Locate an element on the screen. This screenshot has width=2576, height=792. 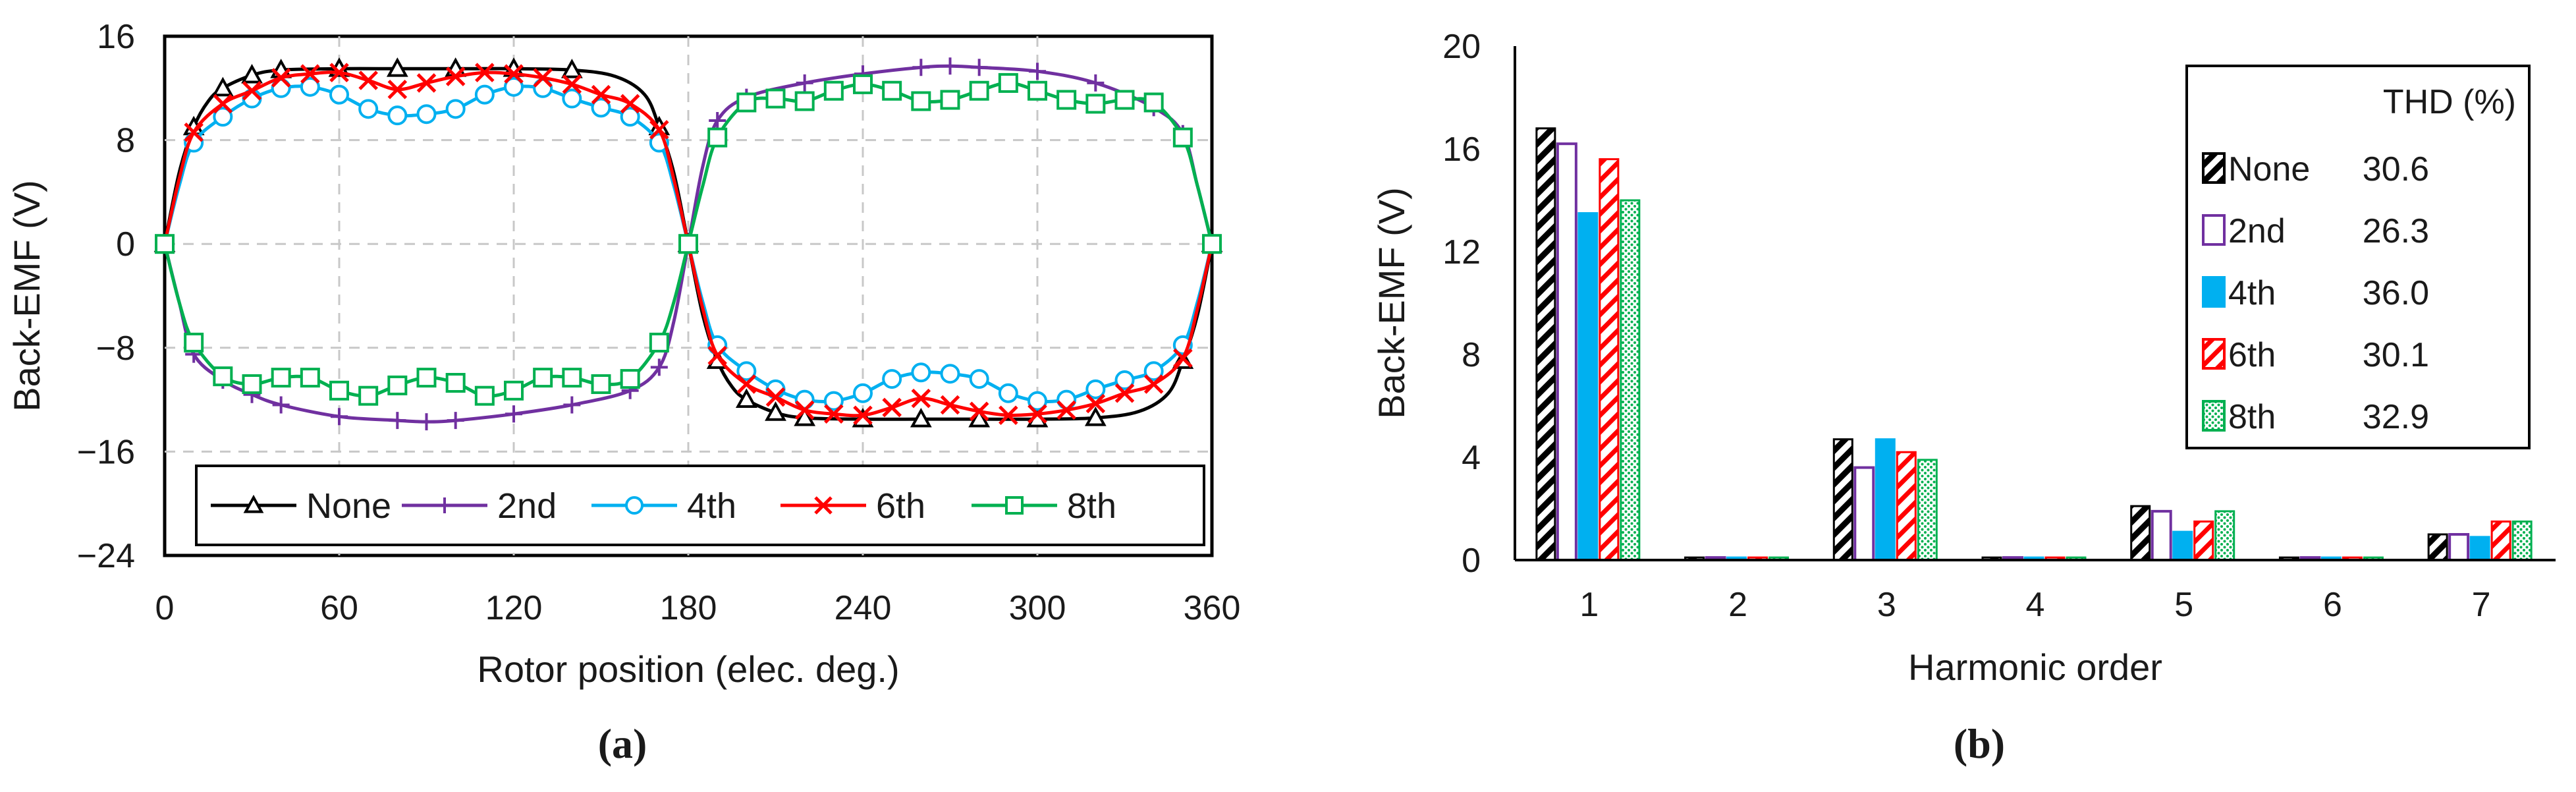
panel-b-y-tick-label: 12 is located at coordinates (1461, 252).